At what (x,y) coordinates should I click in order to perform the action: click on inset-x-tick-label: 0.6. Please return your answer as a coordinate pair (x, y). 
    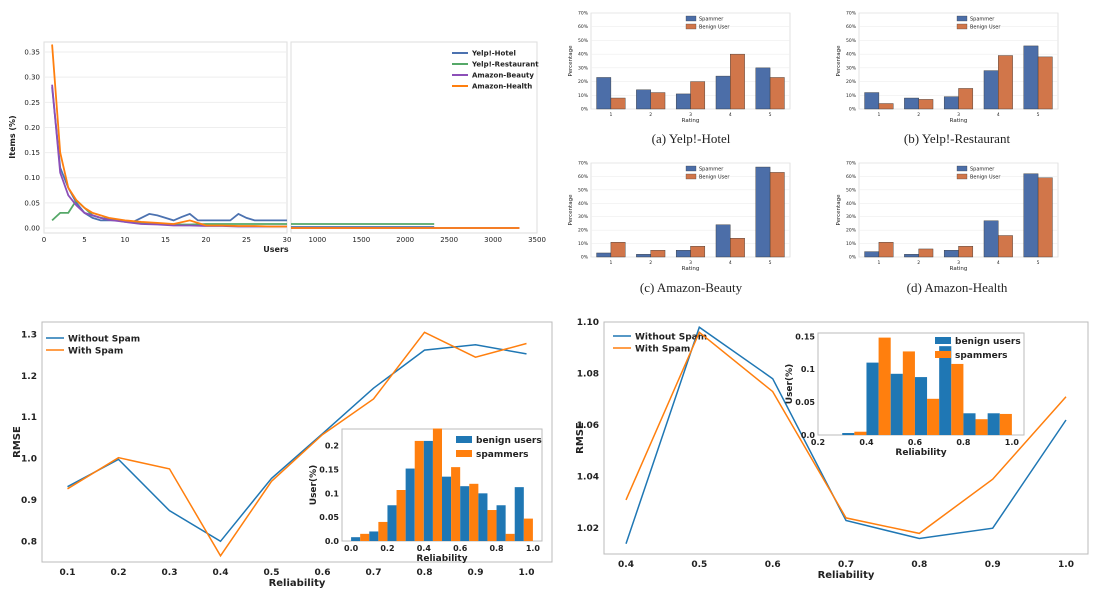
    Looking at the image, I should click on (915, 442).